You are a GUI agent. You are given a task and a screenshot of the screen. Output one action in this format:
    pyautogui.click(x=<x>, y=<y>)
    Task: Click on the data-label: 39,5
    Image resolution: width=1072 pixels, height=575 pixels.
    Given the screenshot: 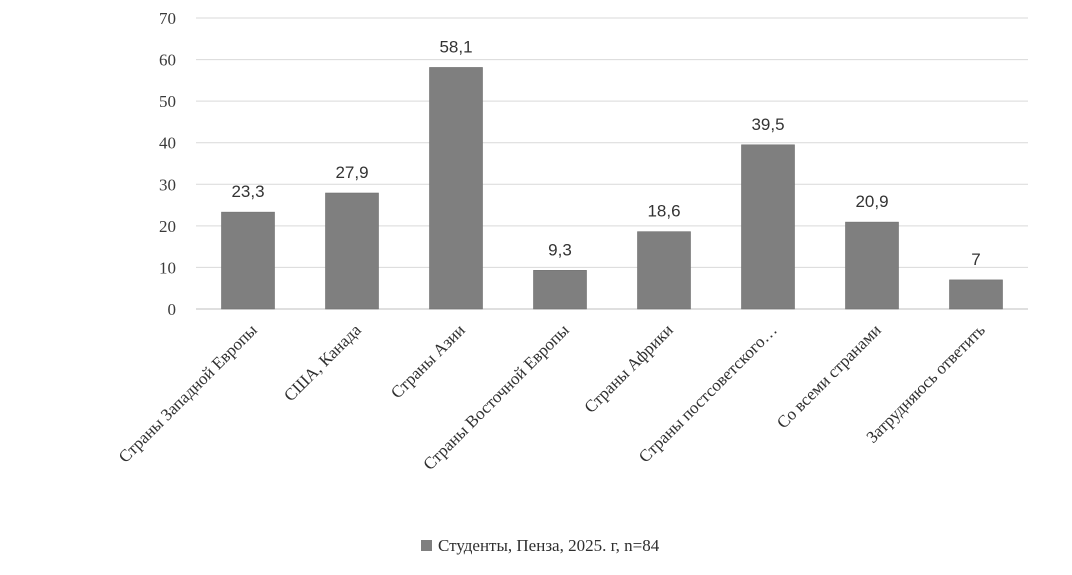 What is the action you would take?
    pyautogui.click(x=767, y=124)
    